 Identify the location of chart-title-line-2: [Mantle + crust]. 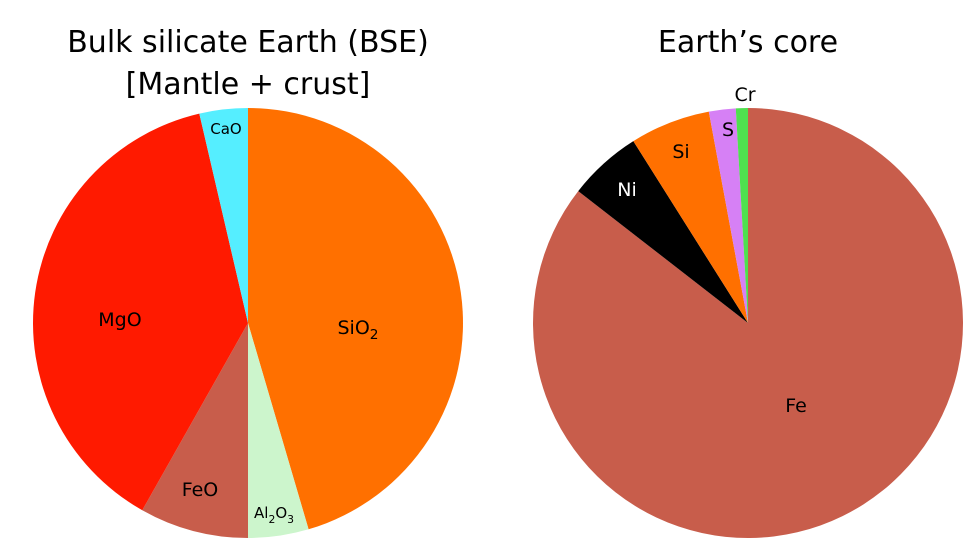
(248, 84).